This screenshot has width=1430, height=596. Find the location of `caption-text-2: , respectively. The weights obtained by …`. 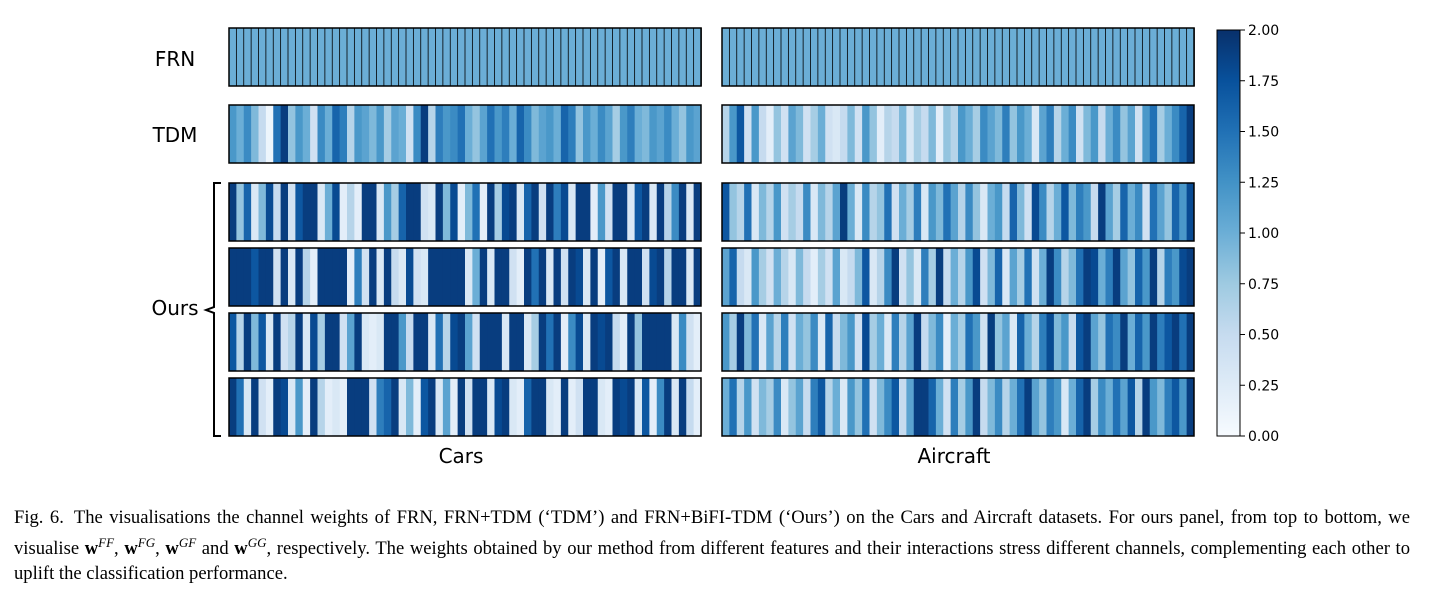

caption-text-2: , respectively. The weights obtained by … is located at coordinates (712, 561).